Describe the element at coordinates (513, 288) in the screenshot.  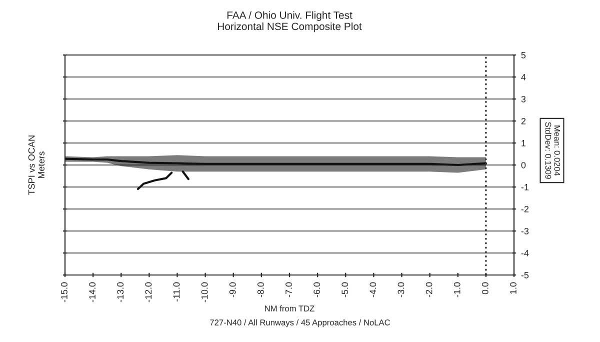
I see `x-tick-label: 1.0` at that location.